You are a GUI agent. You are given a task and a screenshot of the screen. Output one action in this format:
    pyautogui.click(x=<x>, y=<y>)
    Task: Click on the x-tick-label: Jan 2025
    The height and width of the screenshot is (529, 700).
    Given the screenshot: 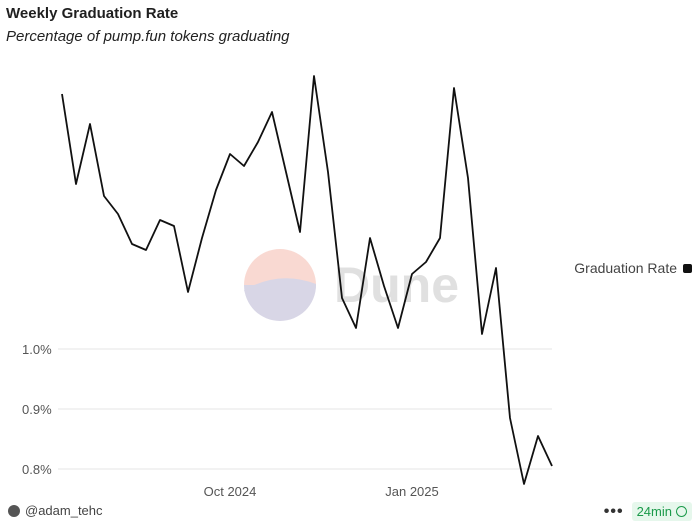 What is the action you would take?
    pyautogui.click(x=412, y=491)
    